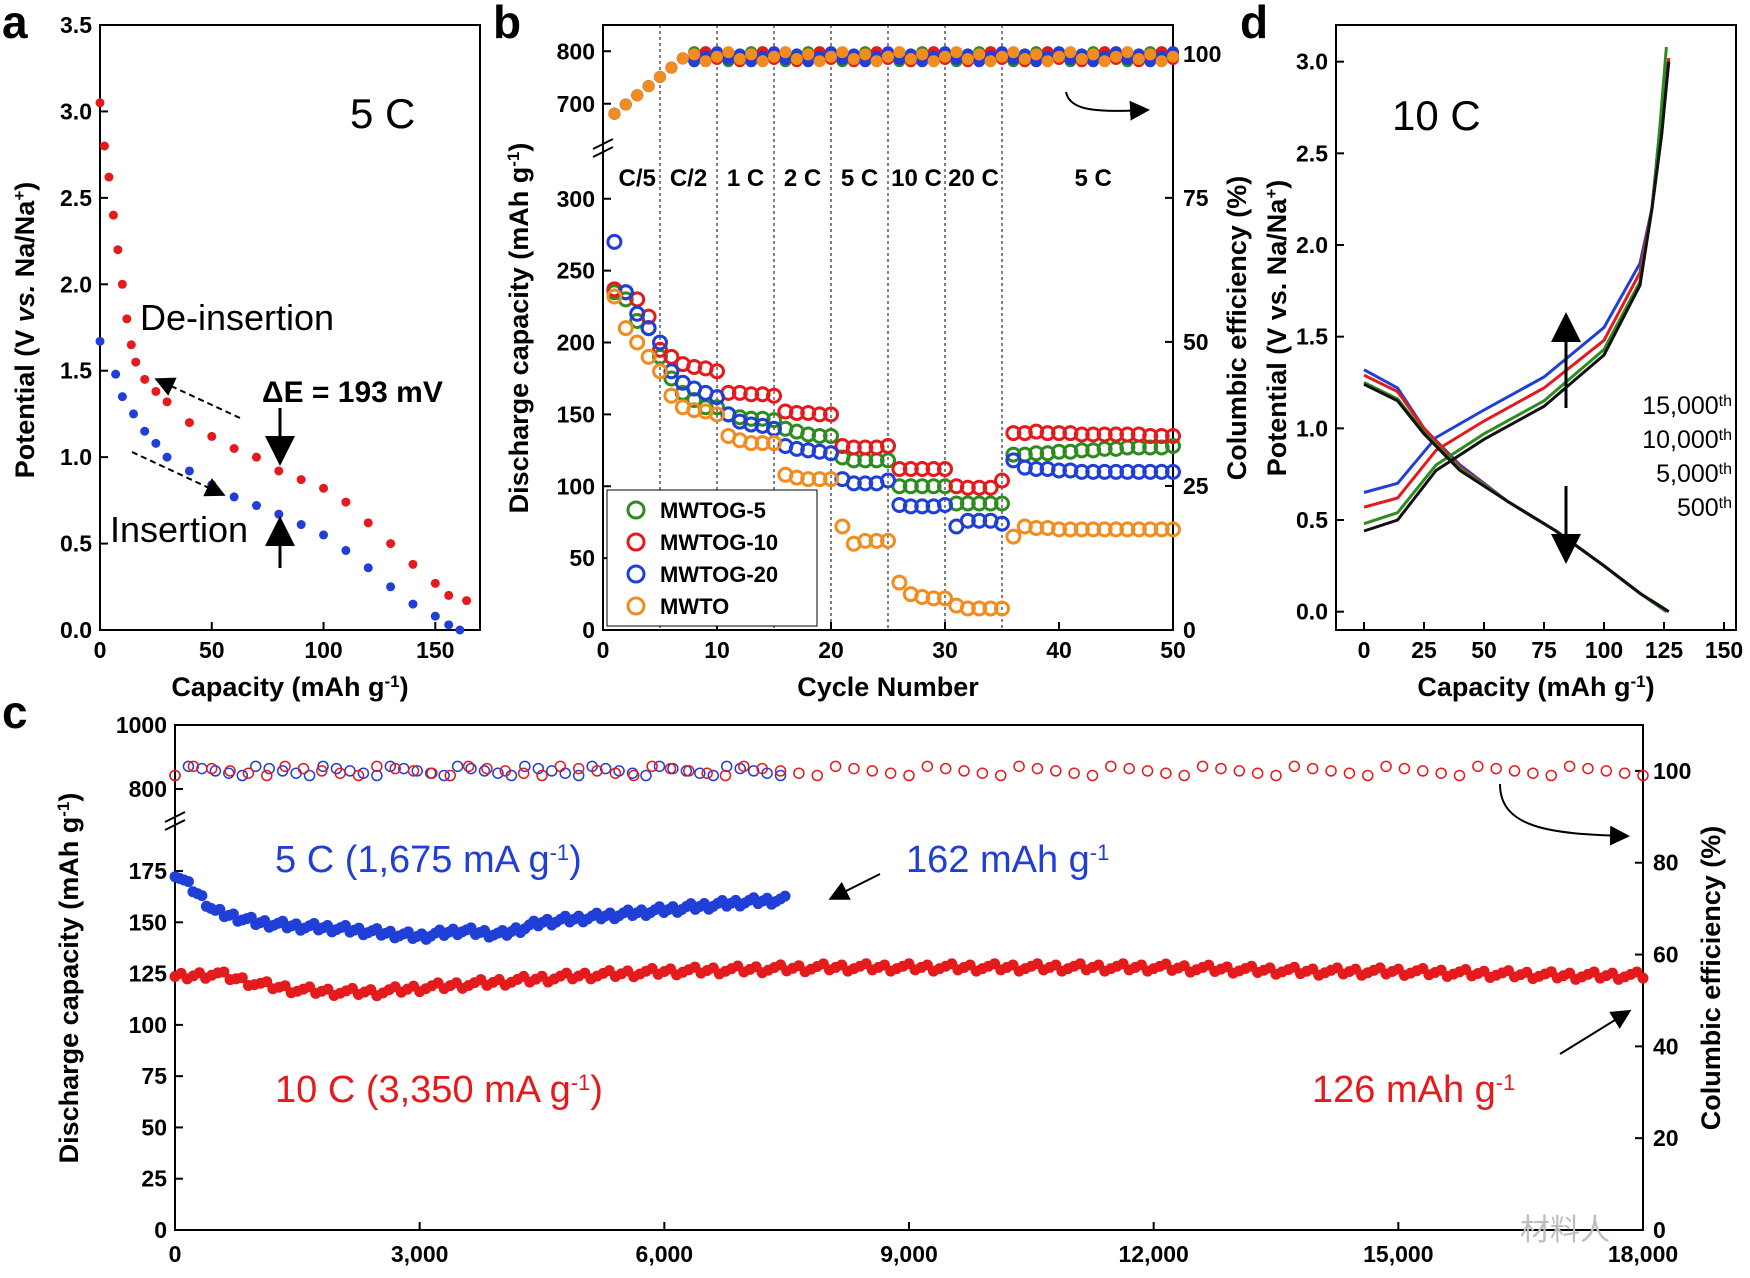 Image resolution: width=1750 pixels, height=1278 pixels. What do you see at coordinates (25, 330) in the screenshot?
I see `panel-a-ylabel: Potential (V vs. Na/Na+)` at bounding box center [25, 330].